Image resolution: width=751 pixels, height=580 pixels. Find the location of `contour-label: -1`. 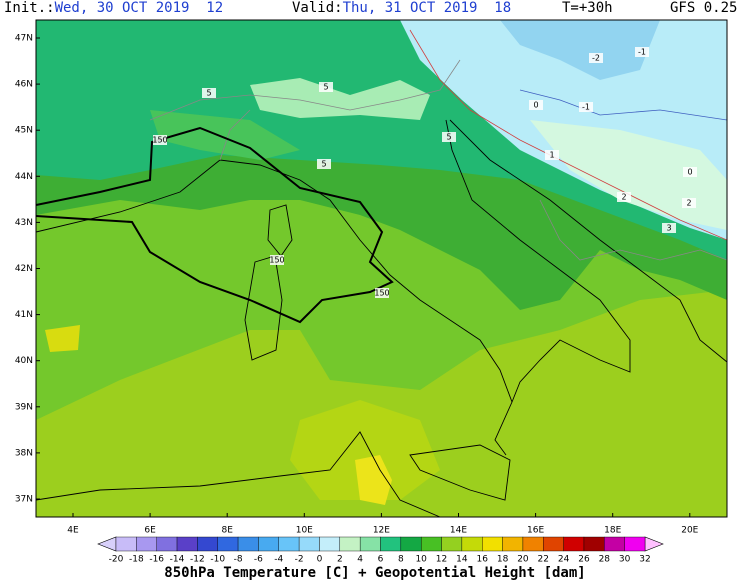

contour-label: -1 is located at coordinates (586, 107).